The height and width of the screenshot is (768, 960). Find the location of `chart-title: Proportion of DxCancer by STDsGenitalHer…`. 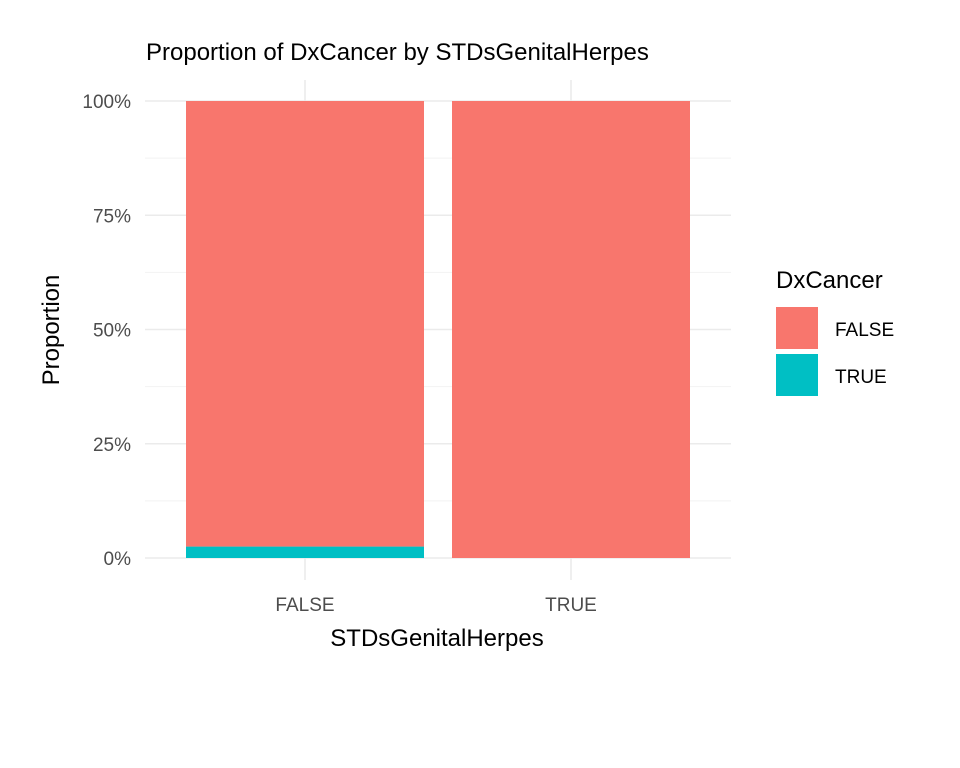

chart-title: Proportion of DxCancer by STDsGenitalHer… is located at coordinates (397, 52).